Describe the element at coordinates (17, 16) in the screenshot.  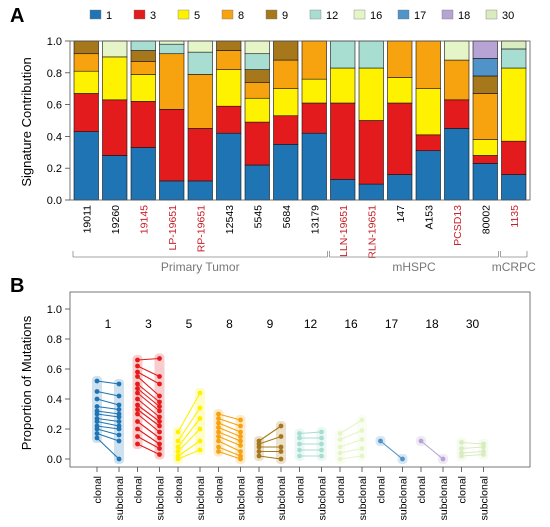
I see `panel-a-letter: A` at that location.